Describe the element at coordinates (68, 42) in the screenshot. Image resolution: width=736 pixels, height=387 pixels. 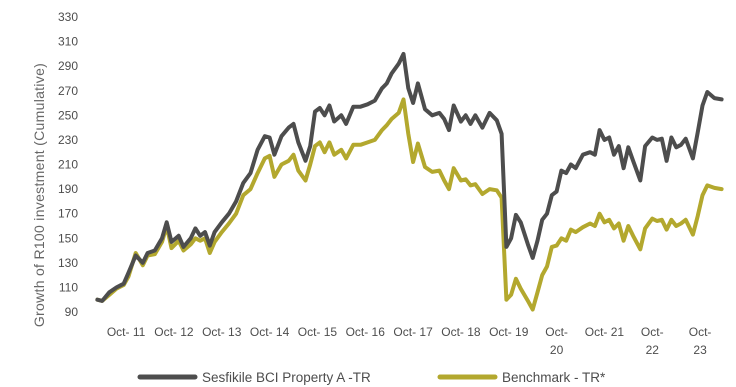
I see `y-tick-label: 310` at that location.